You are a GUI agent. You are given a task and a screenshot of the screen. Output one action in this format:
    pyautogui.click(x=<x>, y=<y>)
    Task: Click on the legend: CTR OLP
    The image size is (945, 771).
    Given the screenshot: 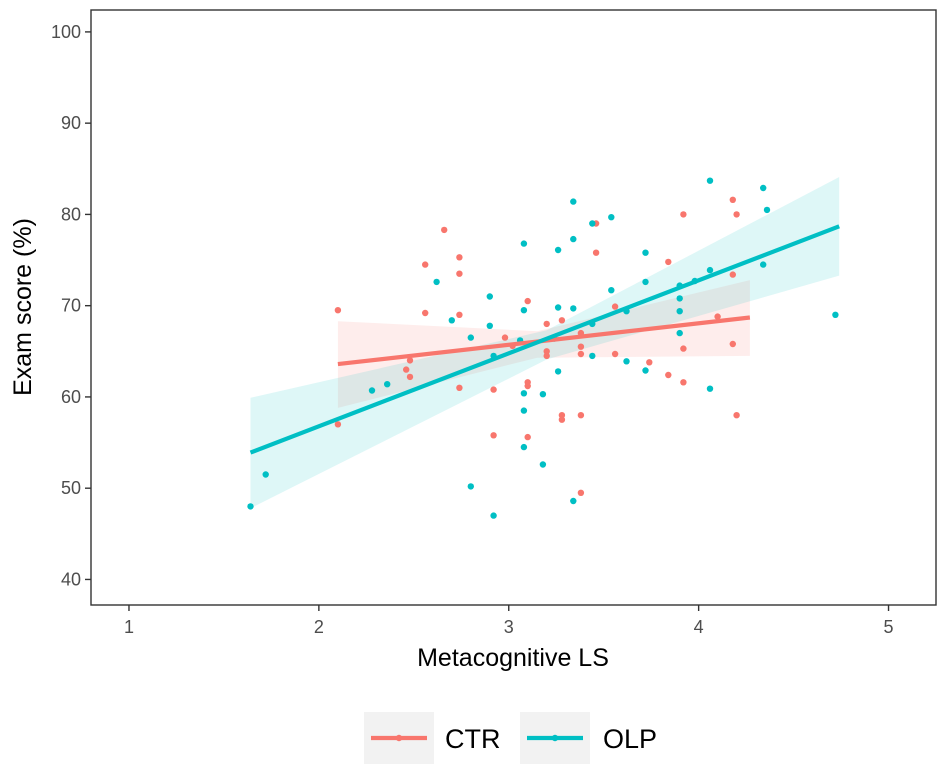 What is the action you would take?
    pyautogui.click(x=510, y=738)
    